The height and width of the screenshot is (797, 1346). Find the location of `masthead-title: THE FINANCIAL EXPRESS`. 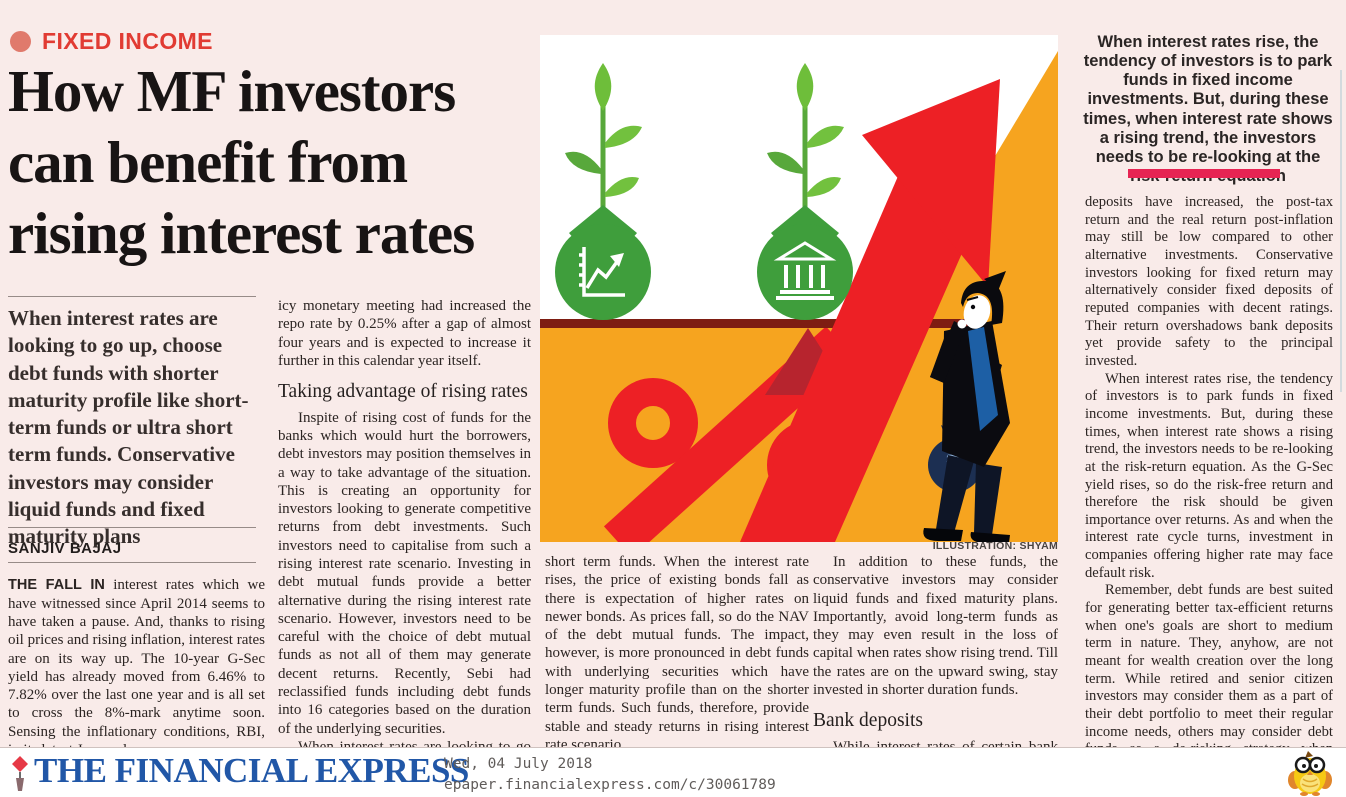

masthead-title: THE FINANCIAL EXPRESS is located at coordinates (251, 770).